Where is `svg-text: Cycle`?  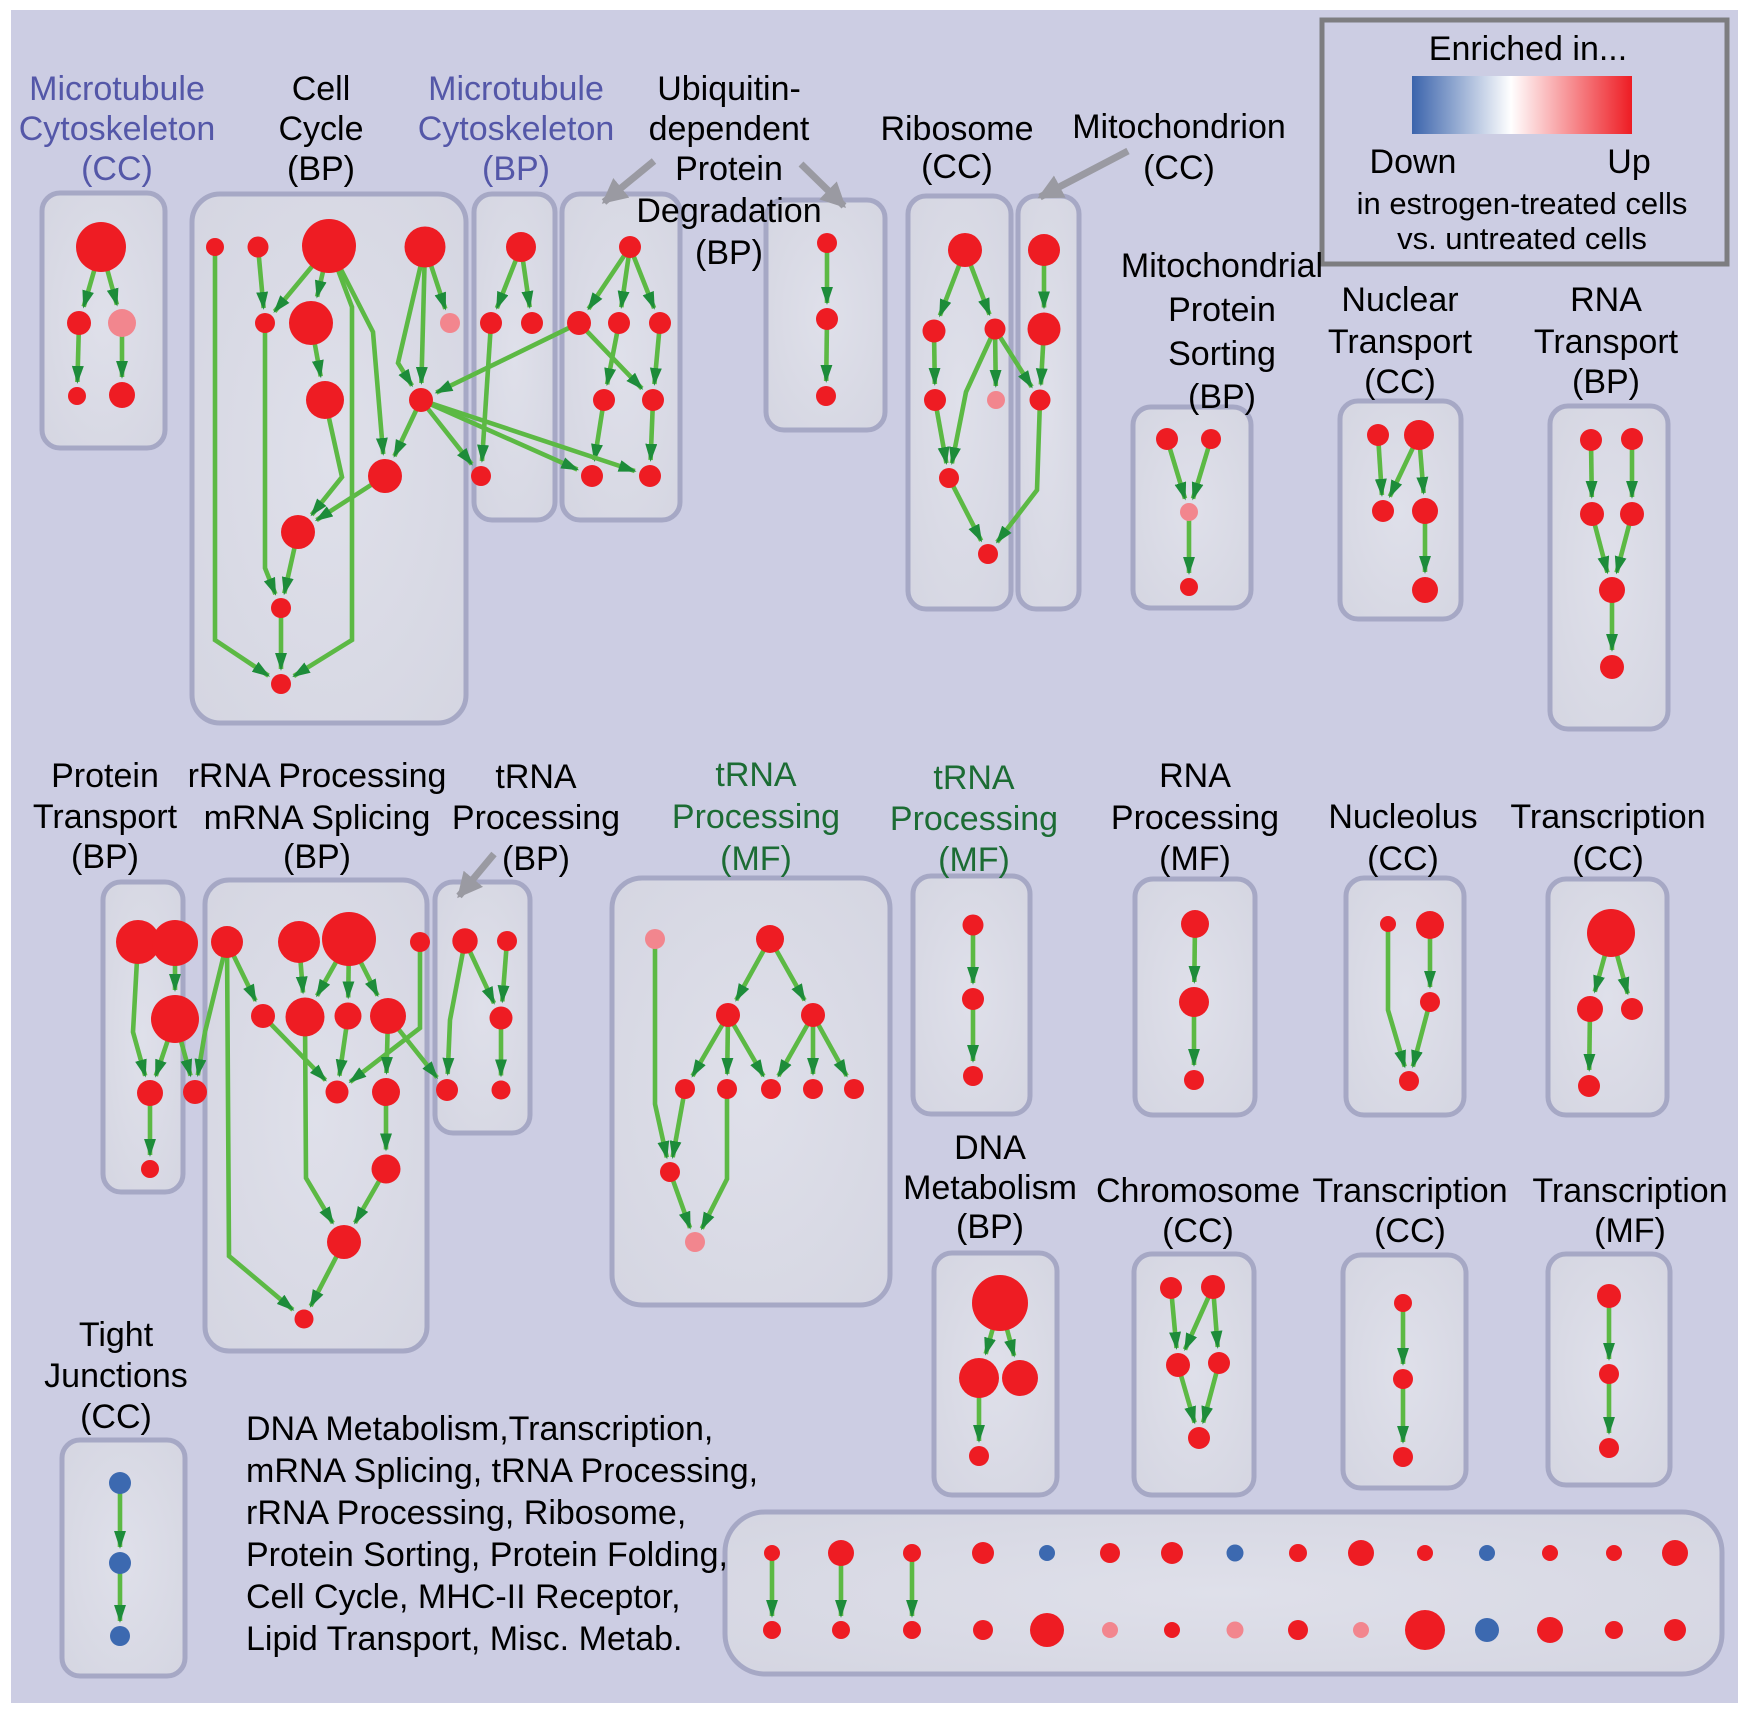
svg-text: Cycle is located at coordinates (320, 129).